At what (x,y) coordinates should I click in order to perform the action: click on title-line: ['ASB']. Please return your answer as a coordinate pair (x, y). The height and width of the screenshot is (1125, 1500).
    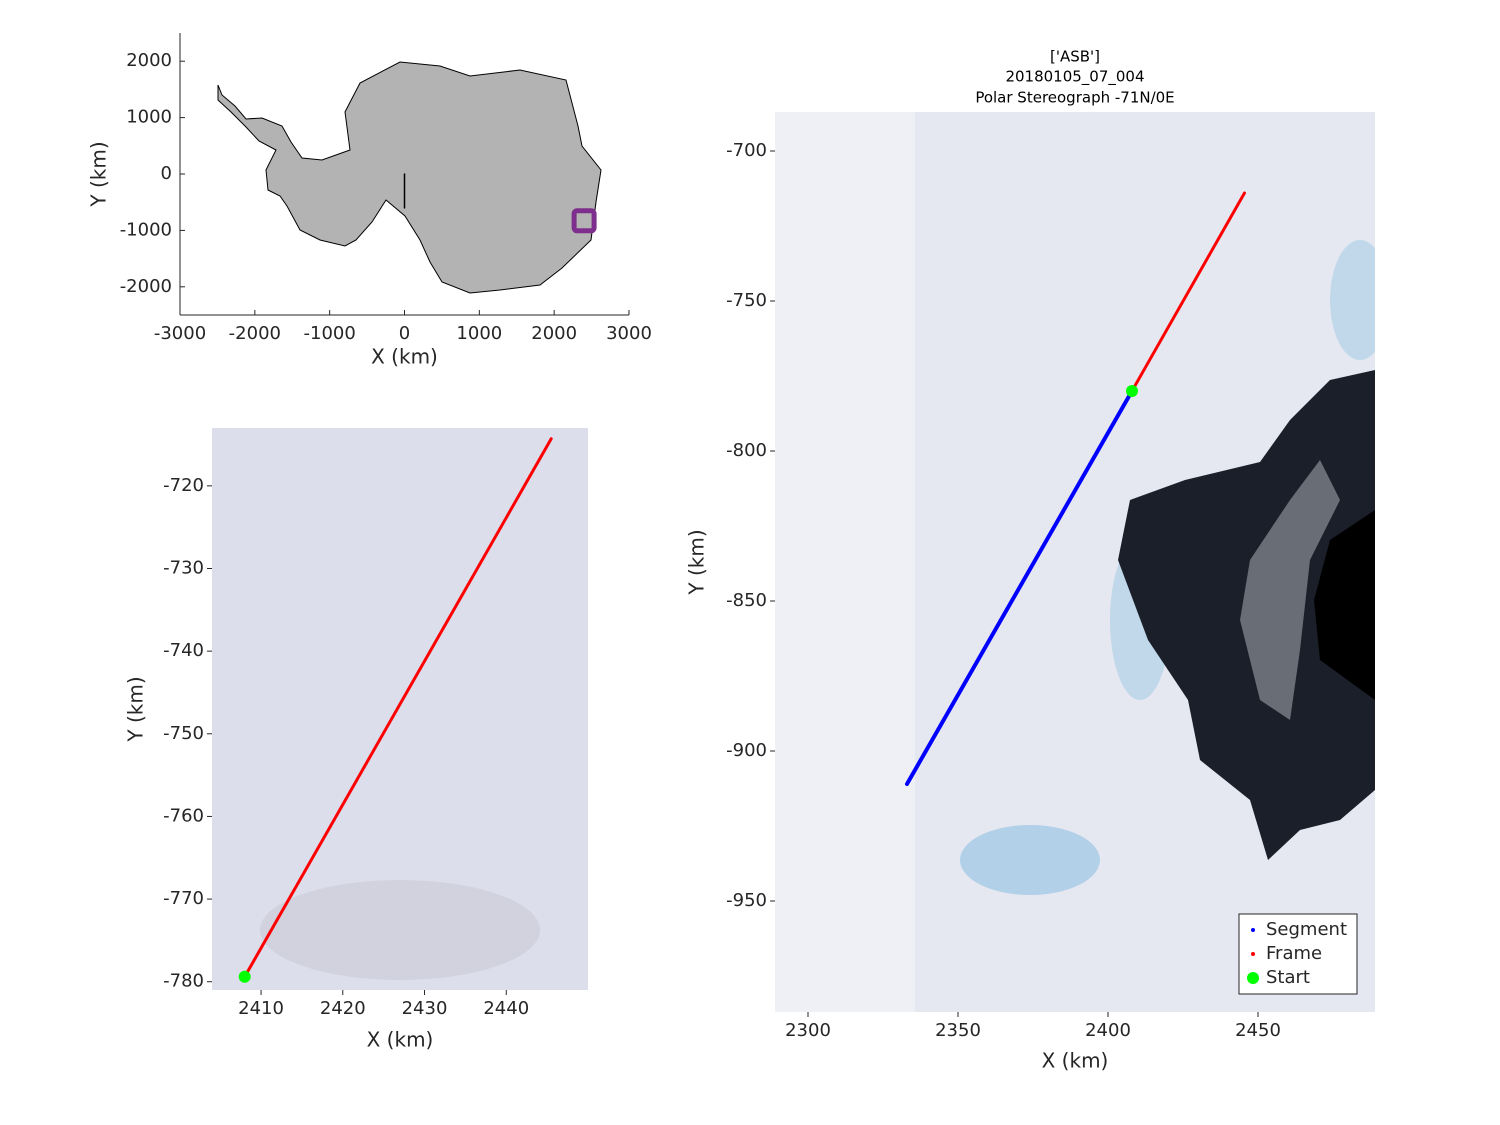
    Looking at the image, I should click on (1075, 57).